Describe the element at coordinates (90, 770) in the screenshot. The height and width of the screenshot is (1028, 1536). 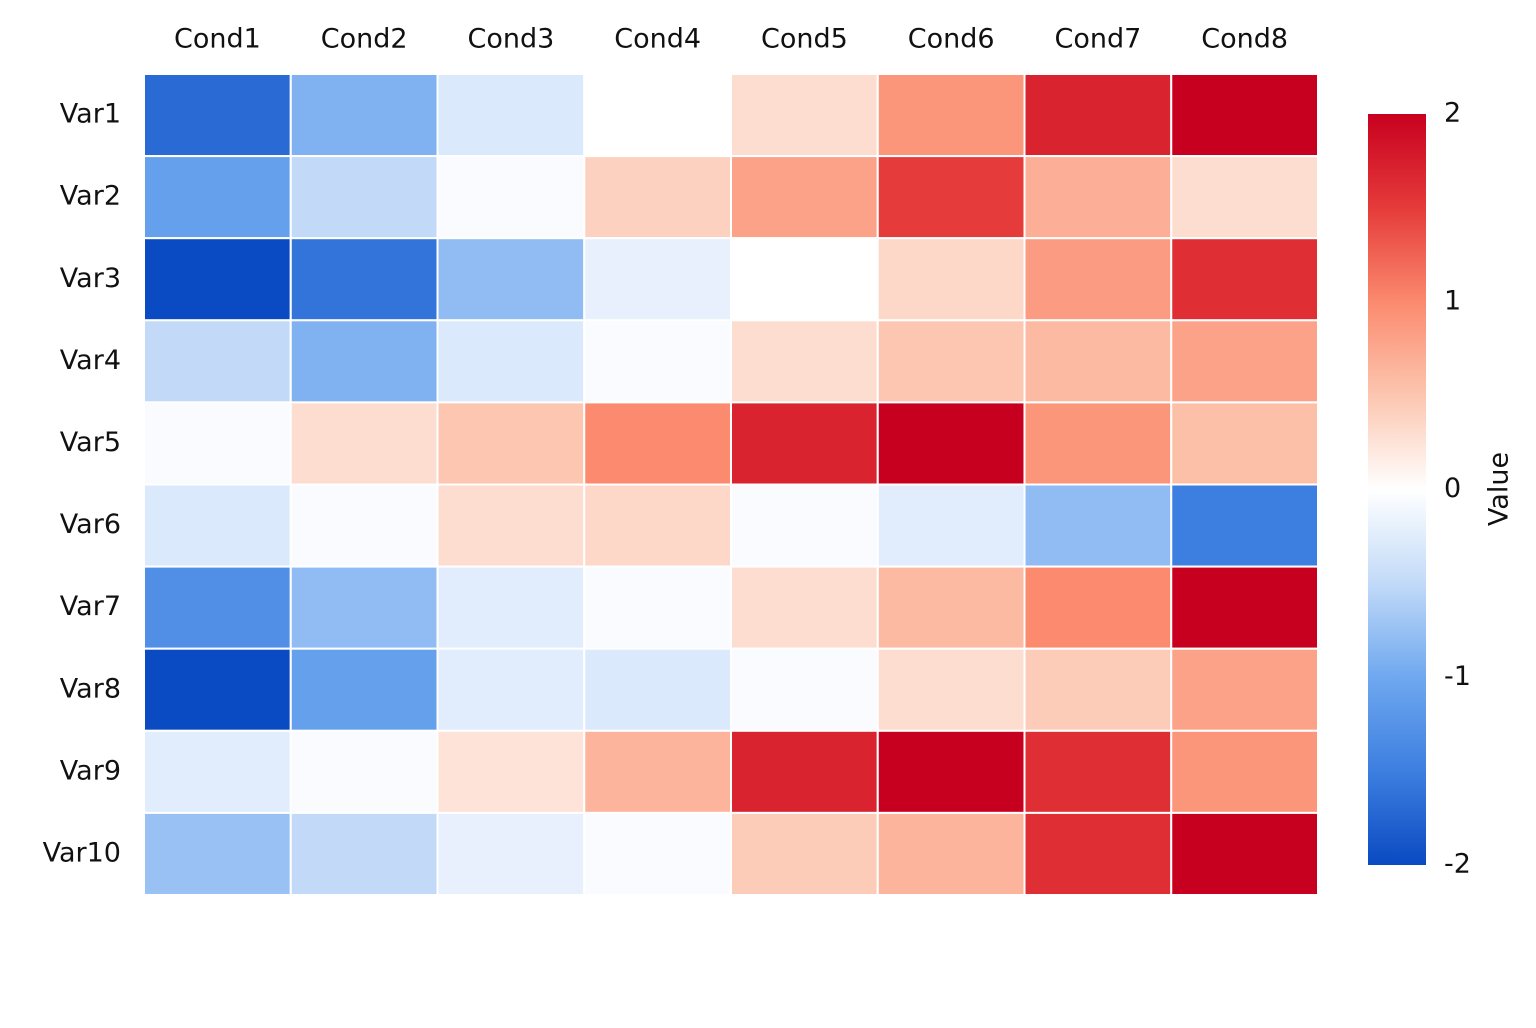
I see `y-tick-label: Var9` at that location.